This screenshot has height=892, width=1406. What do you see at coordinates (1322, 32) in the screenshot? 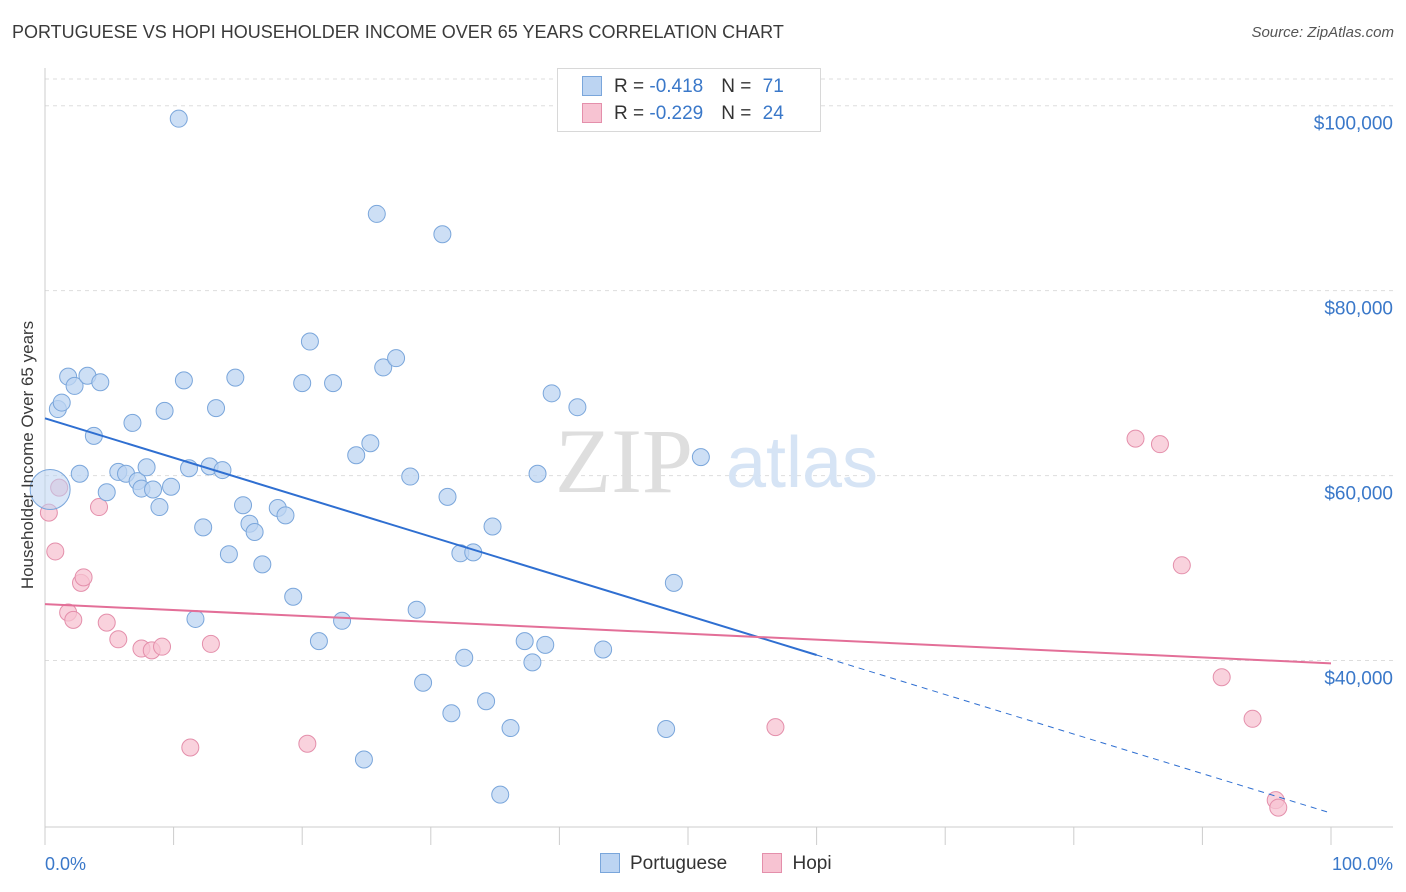
I see `chart-source: Source: ZipAtlas.com` at bounding box center [1322, 32].